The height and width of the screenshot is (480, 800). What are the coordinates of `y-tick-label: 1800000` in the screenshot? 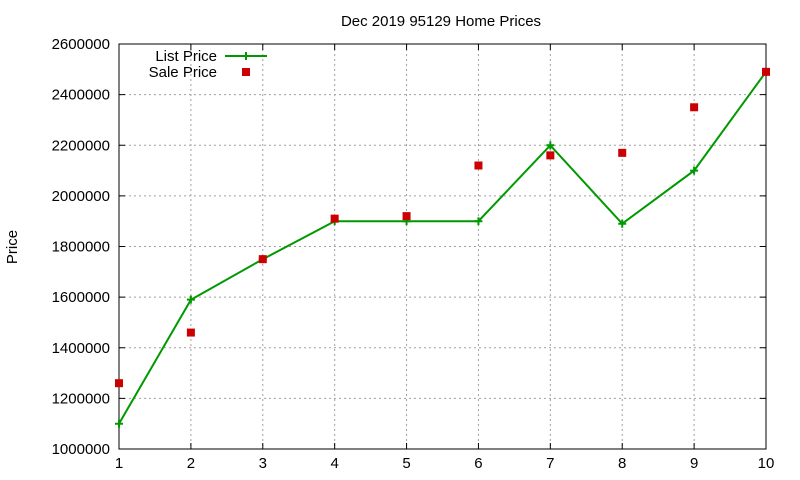 It's located at (81, 247).